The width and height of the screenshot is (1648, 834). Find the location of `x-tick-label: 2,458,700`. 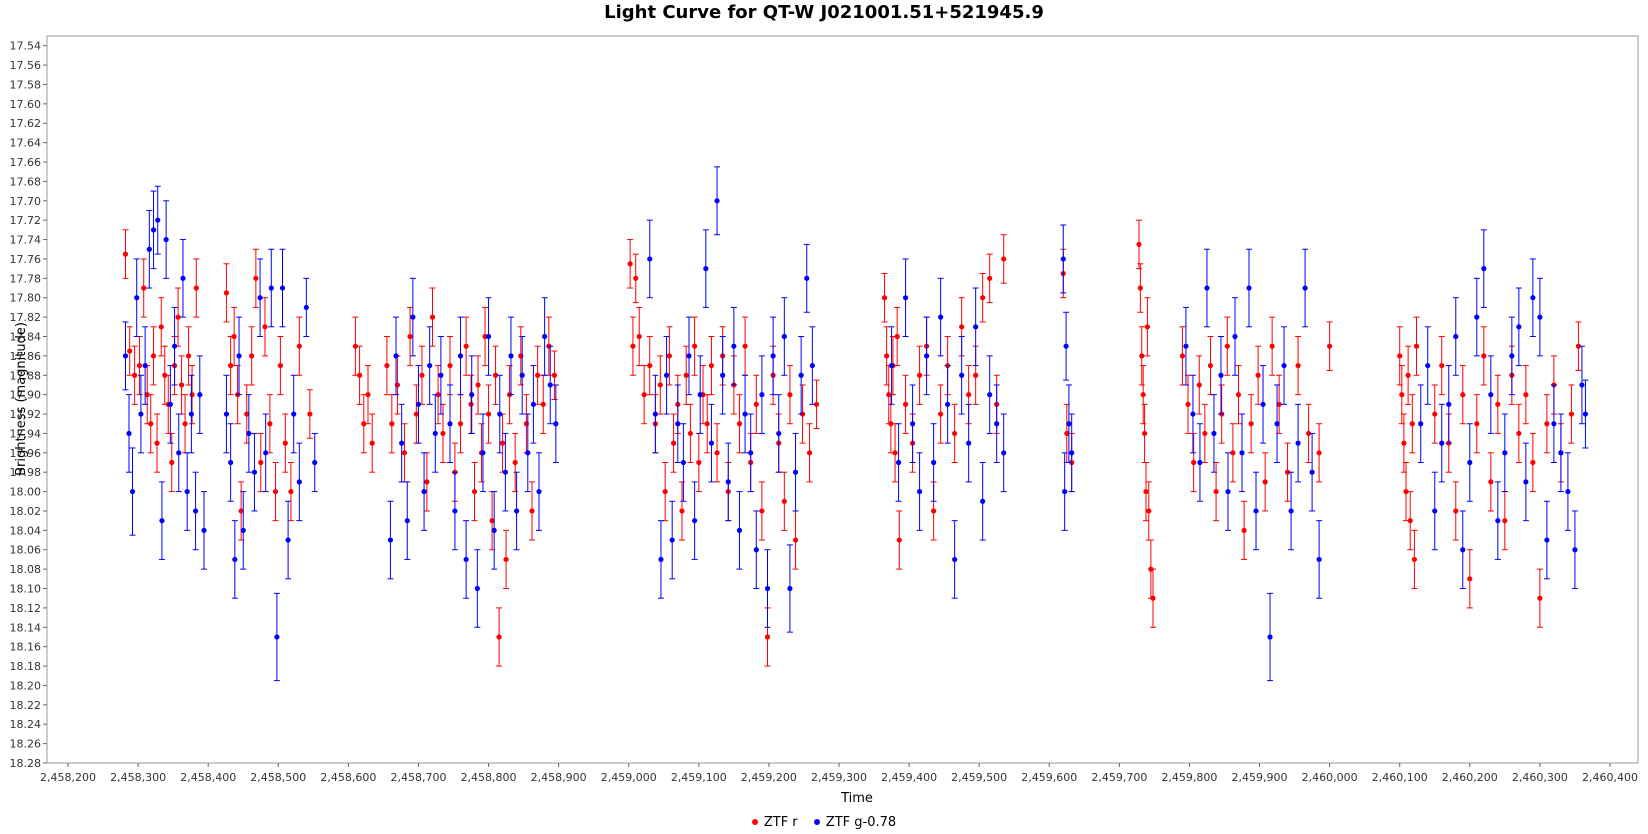

x-tick-label: 2,458,700 is located at coordinates (418, 777).